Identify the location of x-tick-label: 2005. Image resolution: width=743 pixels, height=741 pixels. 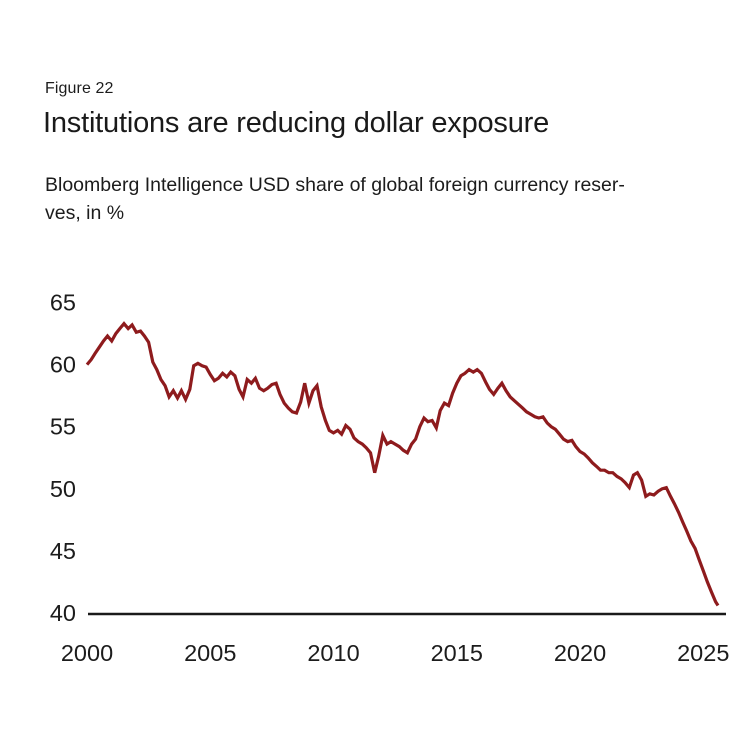
(210, 653).